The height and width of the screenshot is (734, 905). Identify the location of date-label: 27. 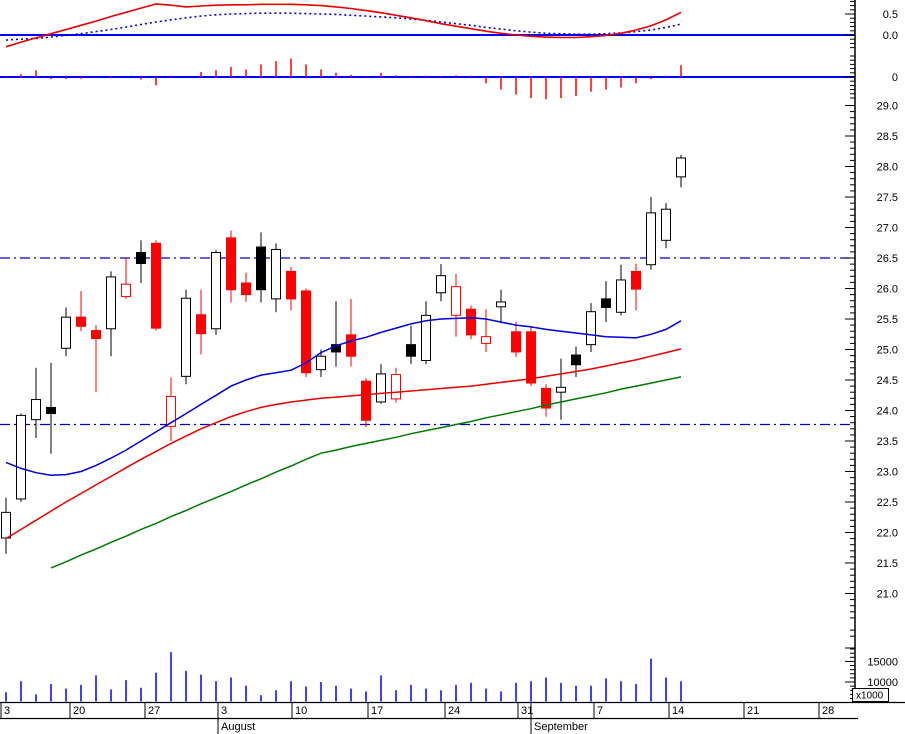
(154, 711).